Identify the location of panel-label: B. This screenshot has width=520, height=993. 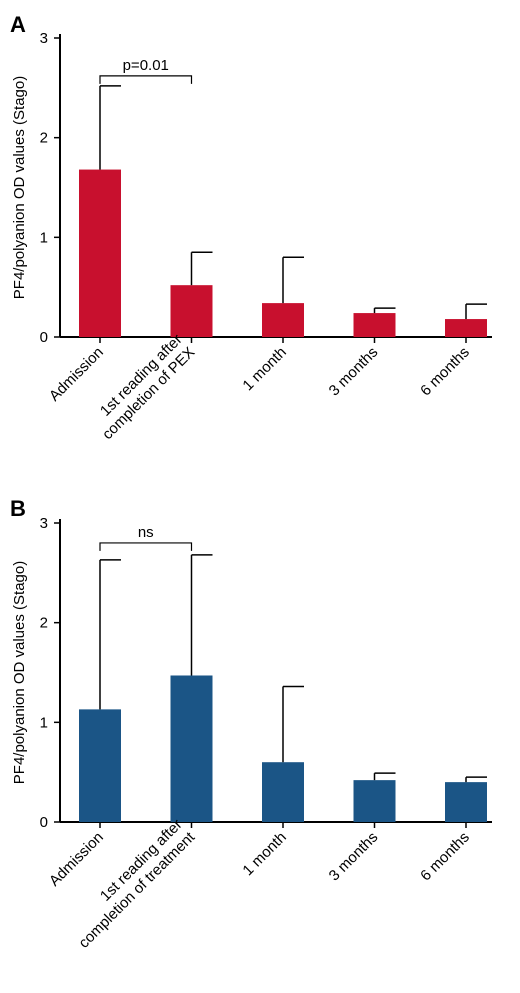
(18, 508).